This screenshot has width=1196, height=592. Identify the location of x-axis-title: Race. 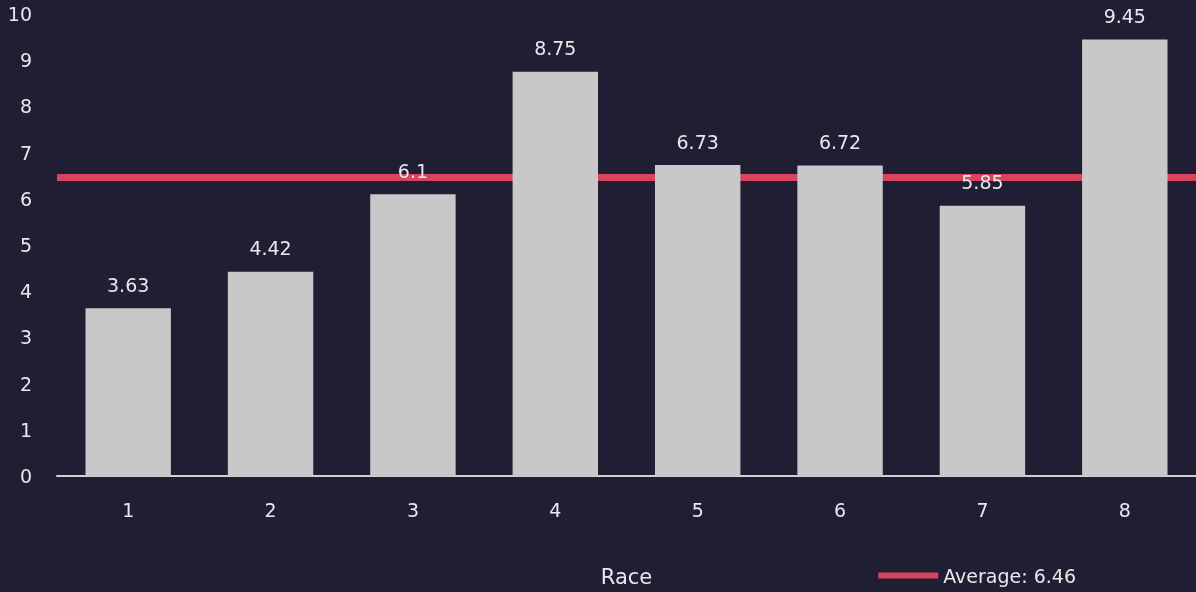
(626, 576).